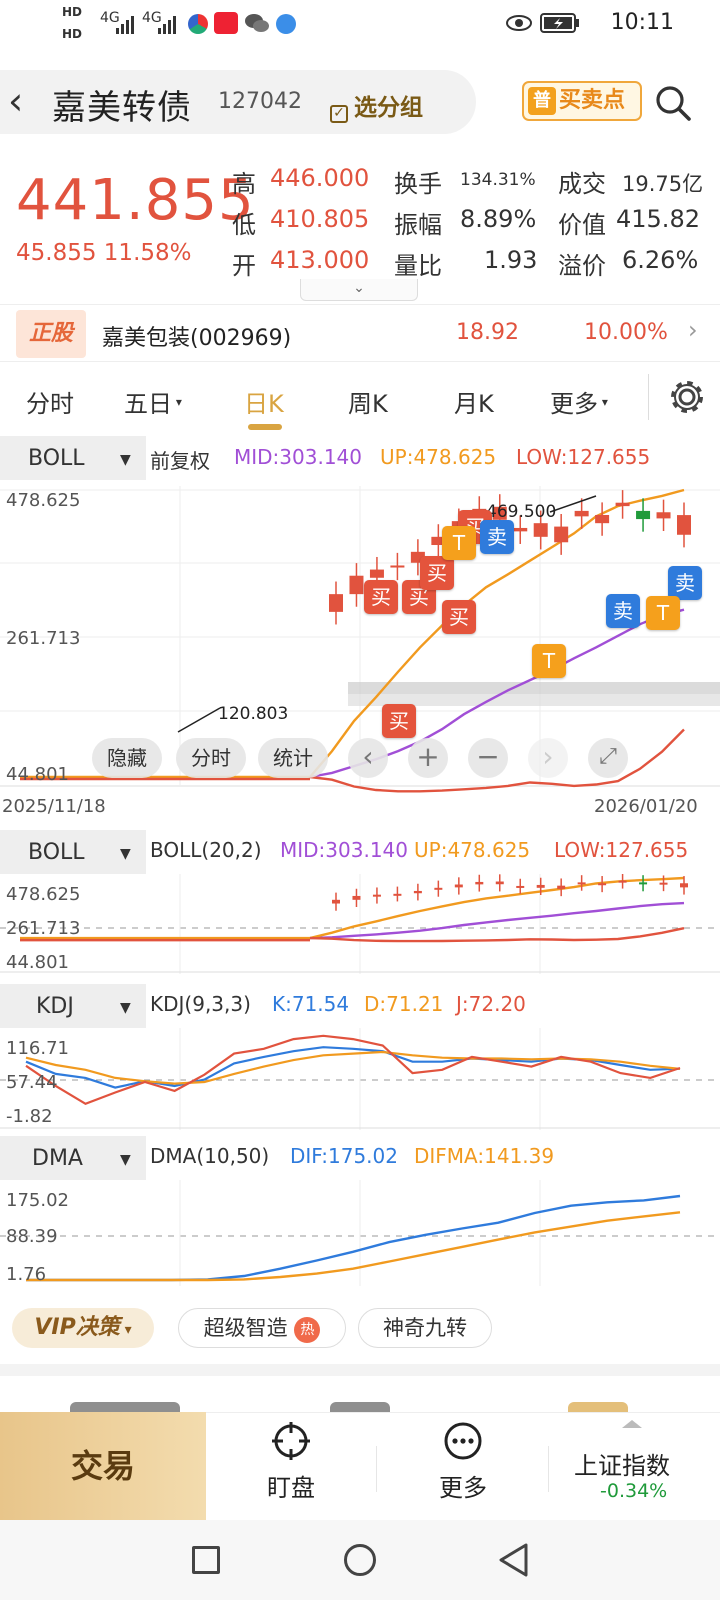  What do you see at coordinates (360, 1079) in the screenshot?
I see `kdj-chart` at bounding box center [360, 1079].